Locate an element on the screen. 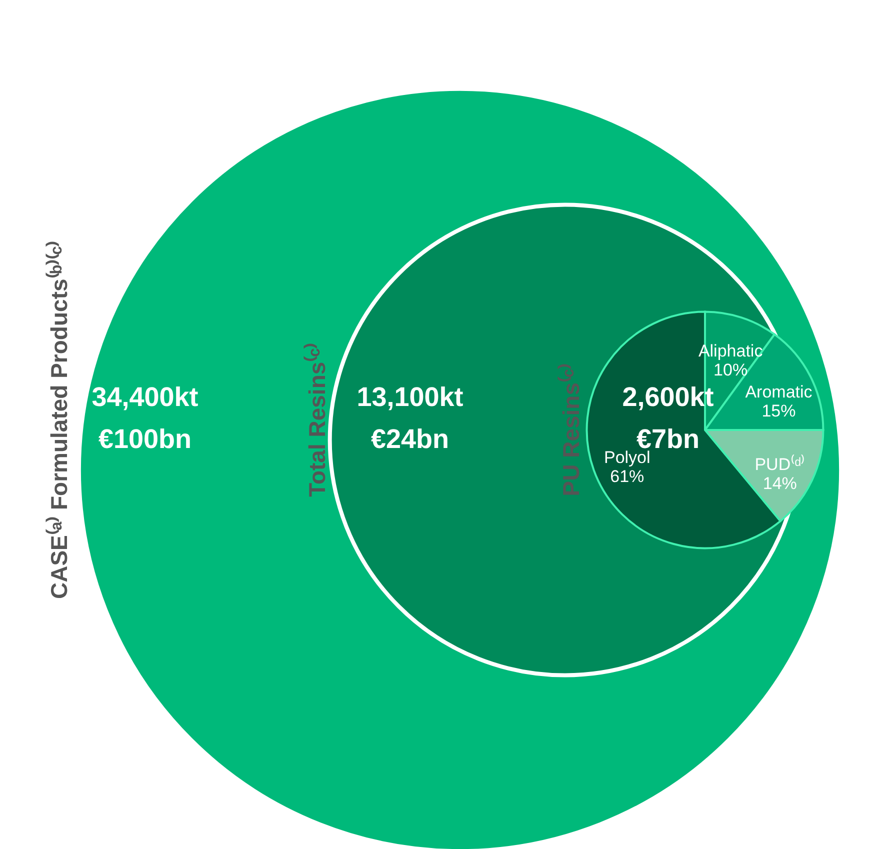  data-label: 61% is located at coordinates (627, 476).